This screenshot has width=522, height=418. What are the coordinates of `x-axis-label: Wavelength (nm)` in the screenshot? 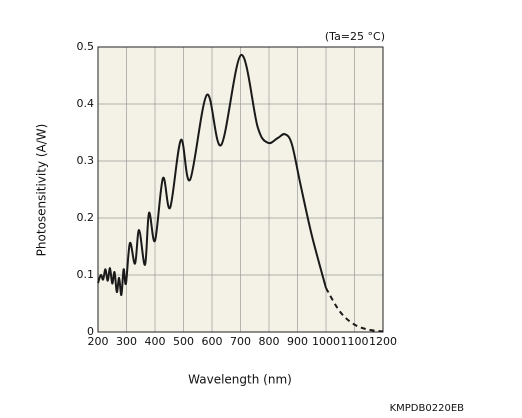 It's located at (240, 380).